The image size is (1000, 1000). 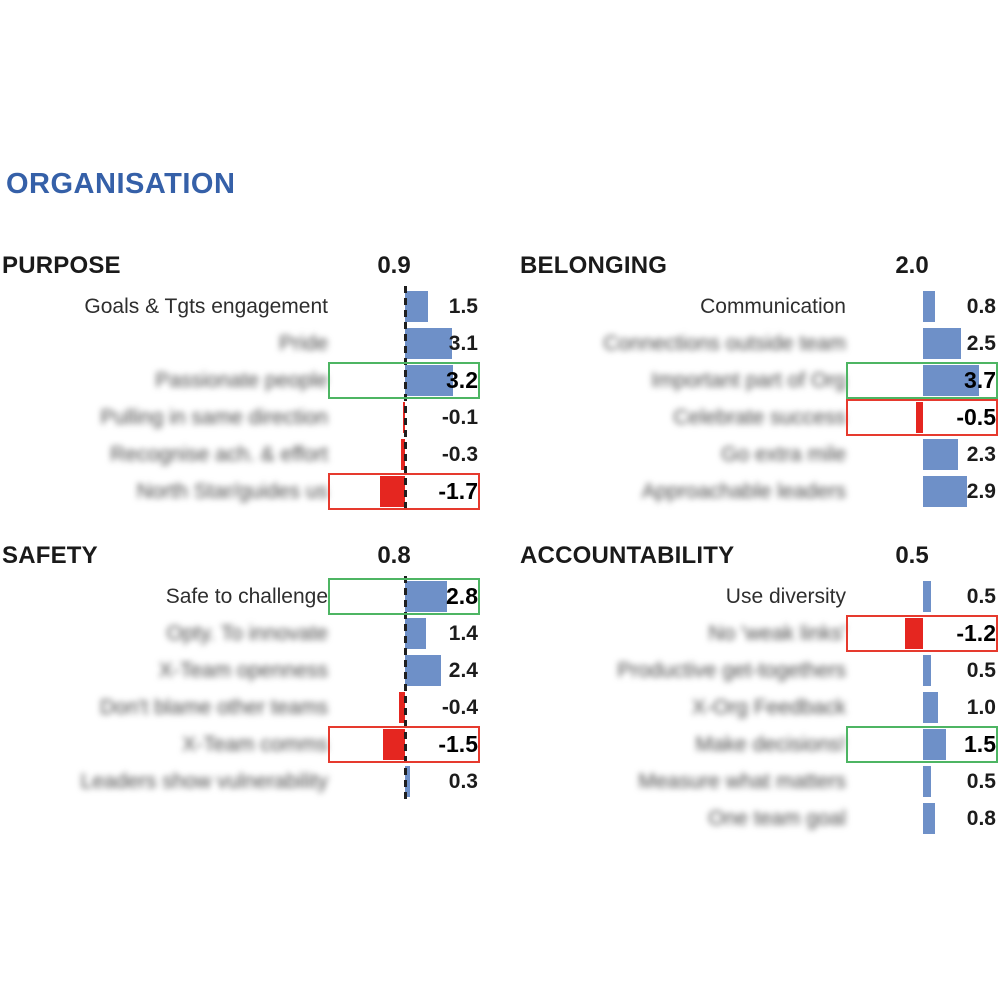 What do you see at coordinates (463, 781) in the screenshot?
I see `row-value: 0.3` at bounding box center [463, 781].